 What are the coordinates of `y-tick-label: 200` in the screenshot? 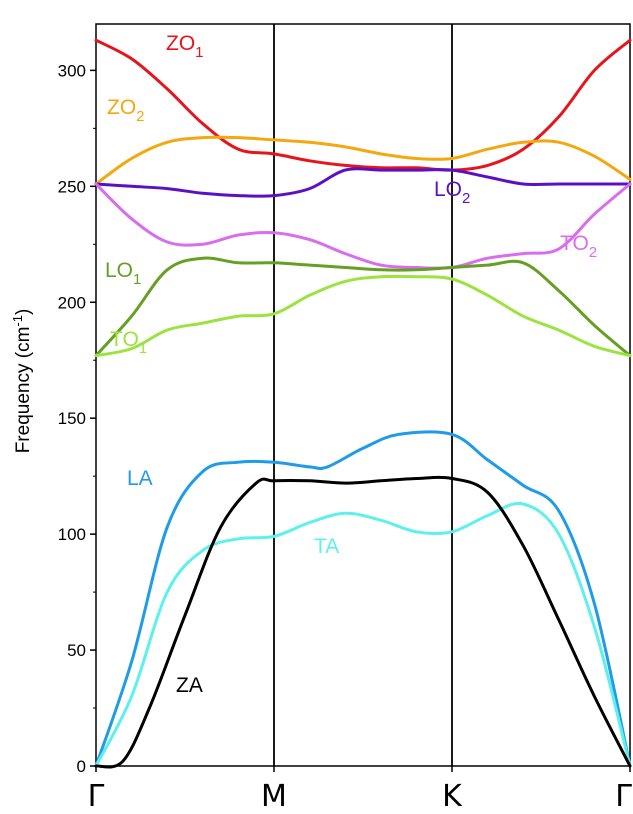 It's located at (72, 302).